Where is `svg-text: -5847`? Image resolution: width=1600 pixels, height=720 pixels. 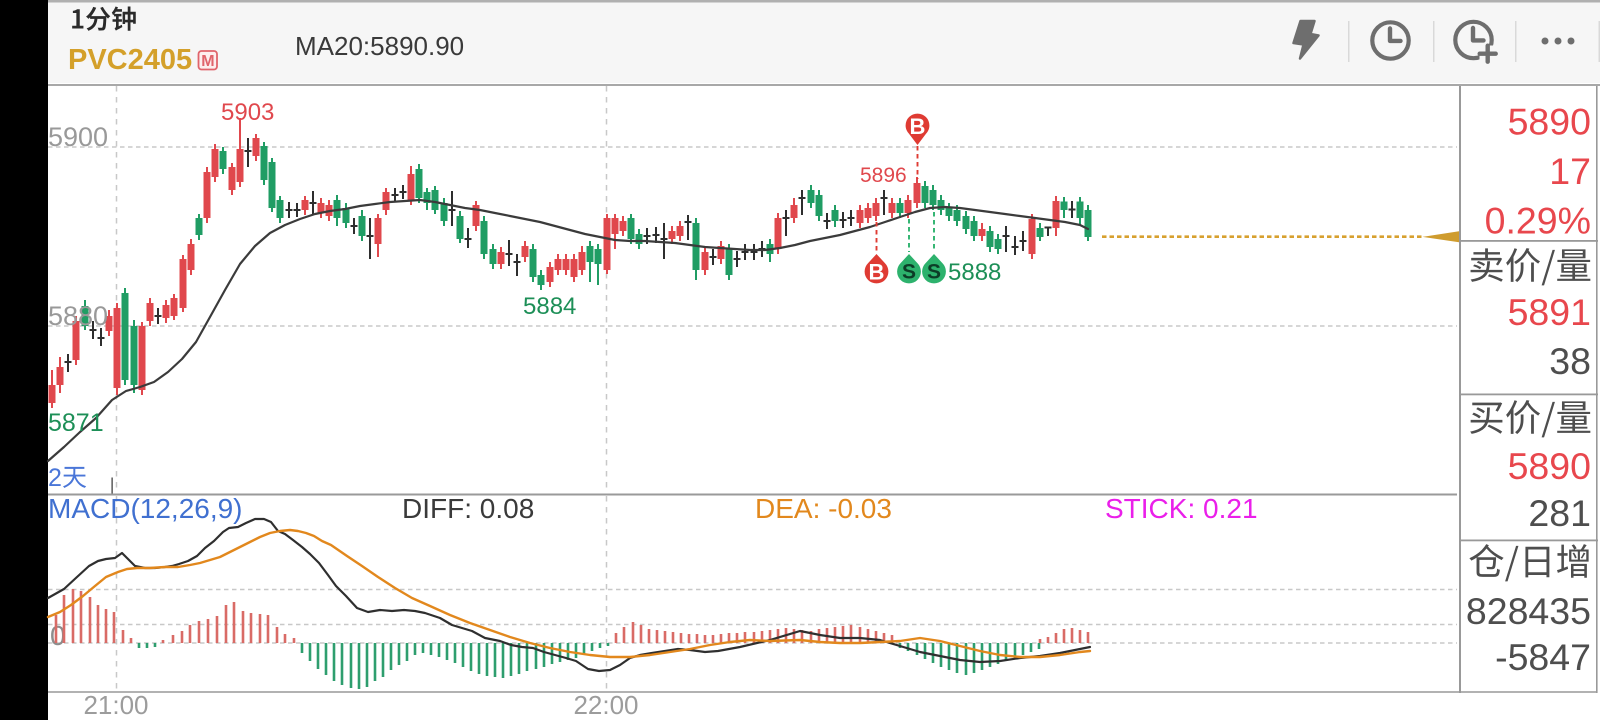 svg-text: -5847 is located at coordinates (1543, 657).